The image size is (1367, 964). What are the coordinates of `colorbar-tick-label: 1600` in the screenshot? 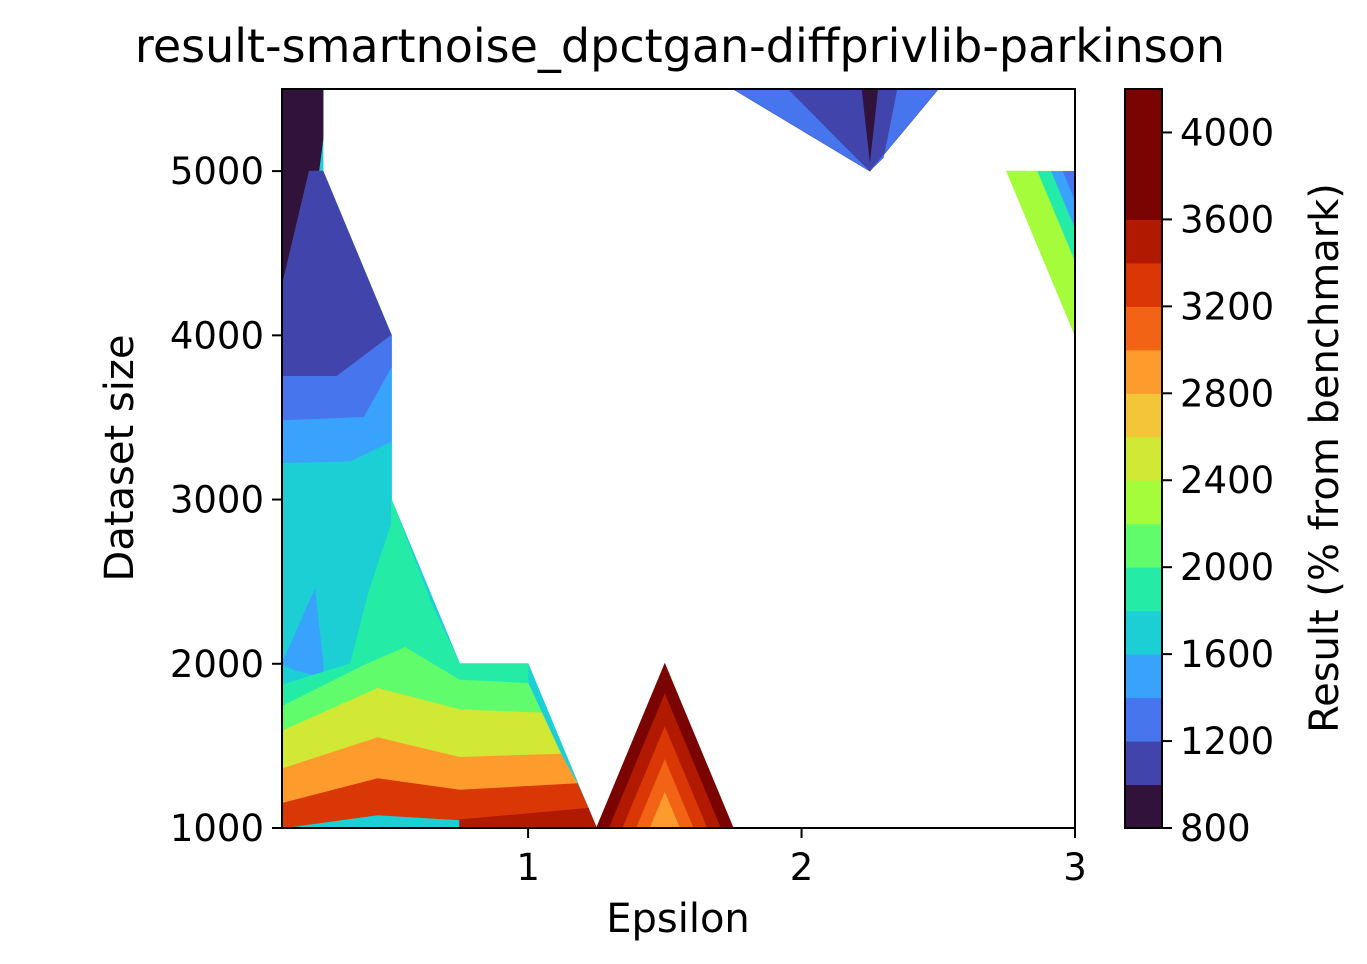 It's located at (1227, 654).